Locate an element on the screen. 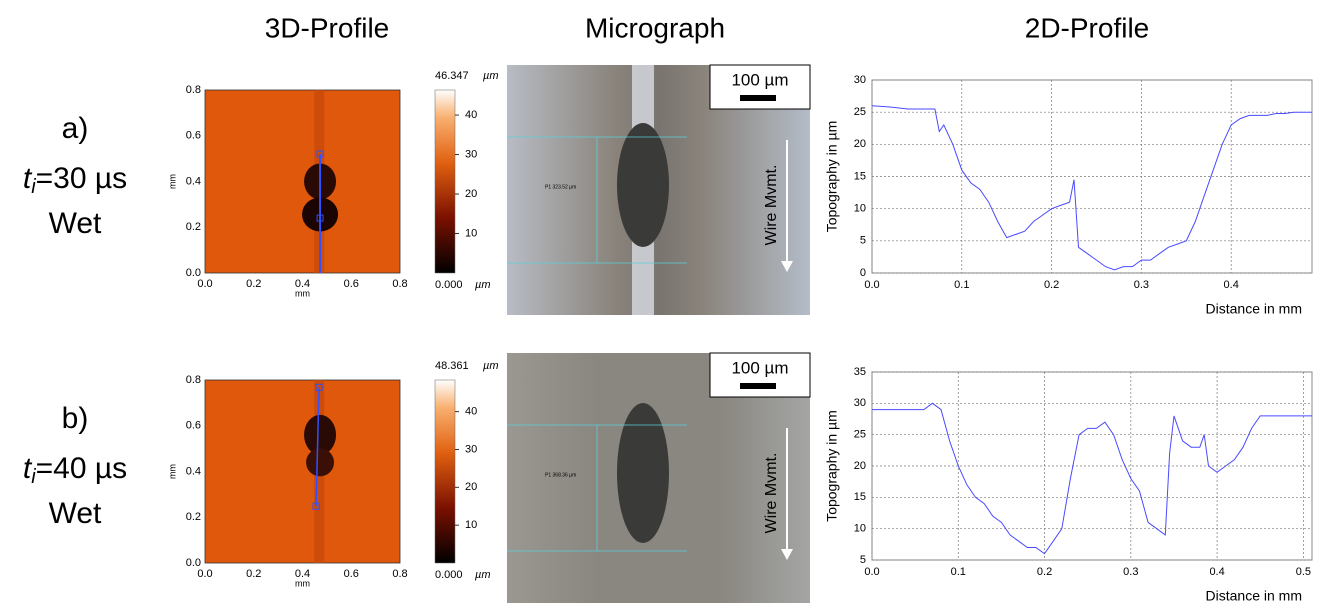 This screenshot has width=1333, height=614. profile-line is located at coordinates (317, 447).